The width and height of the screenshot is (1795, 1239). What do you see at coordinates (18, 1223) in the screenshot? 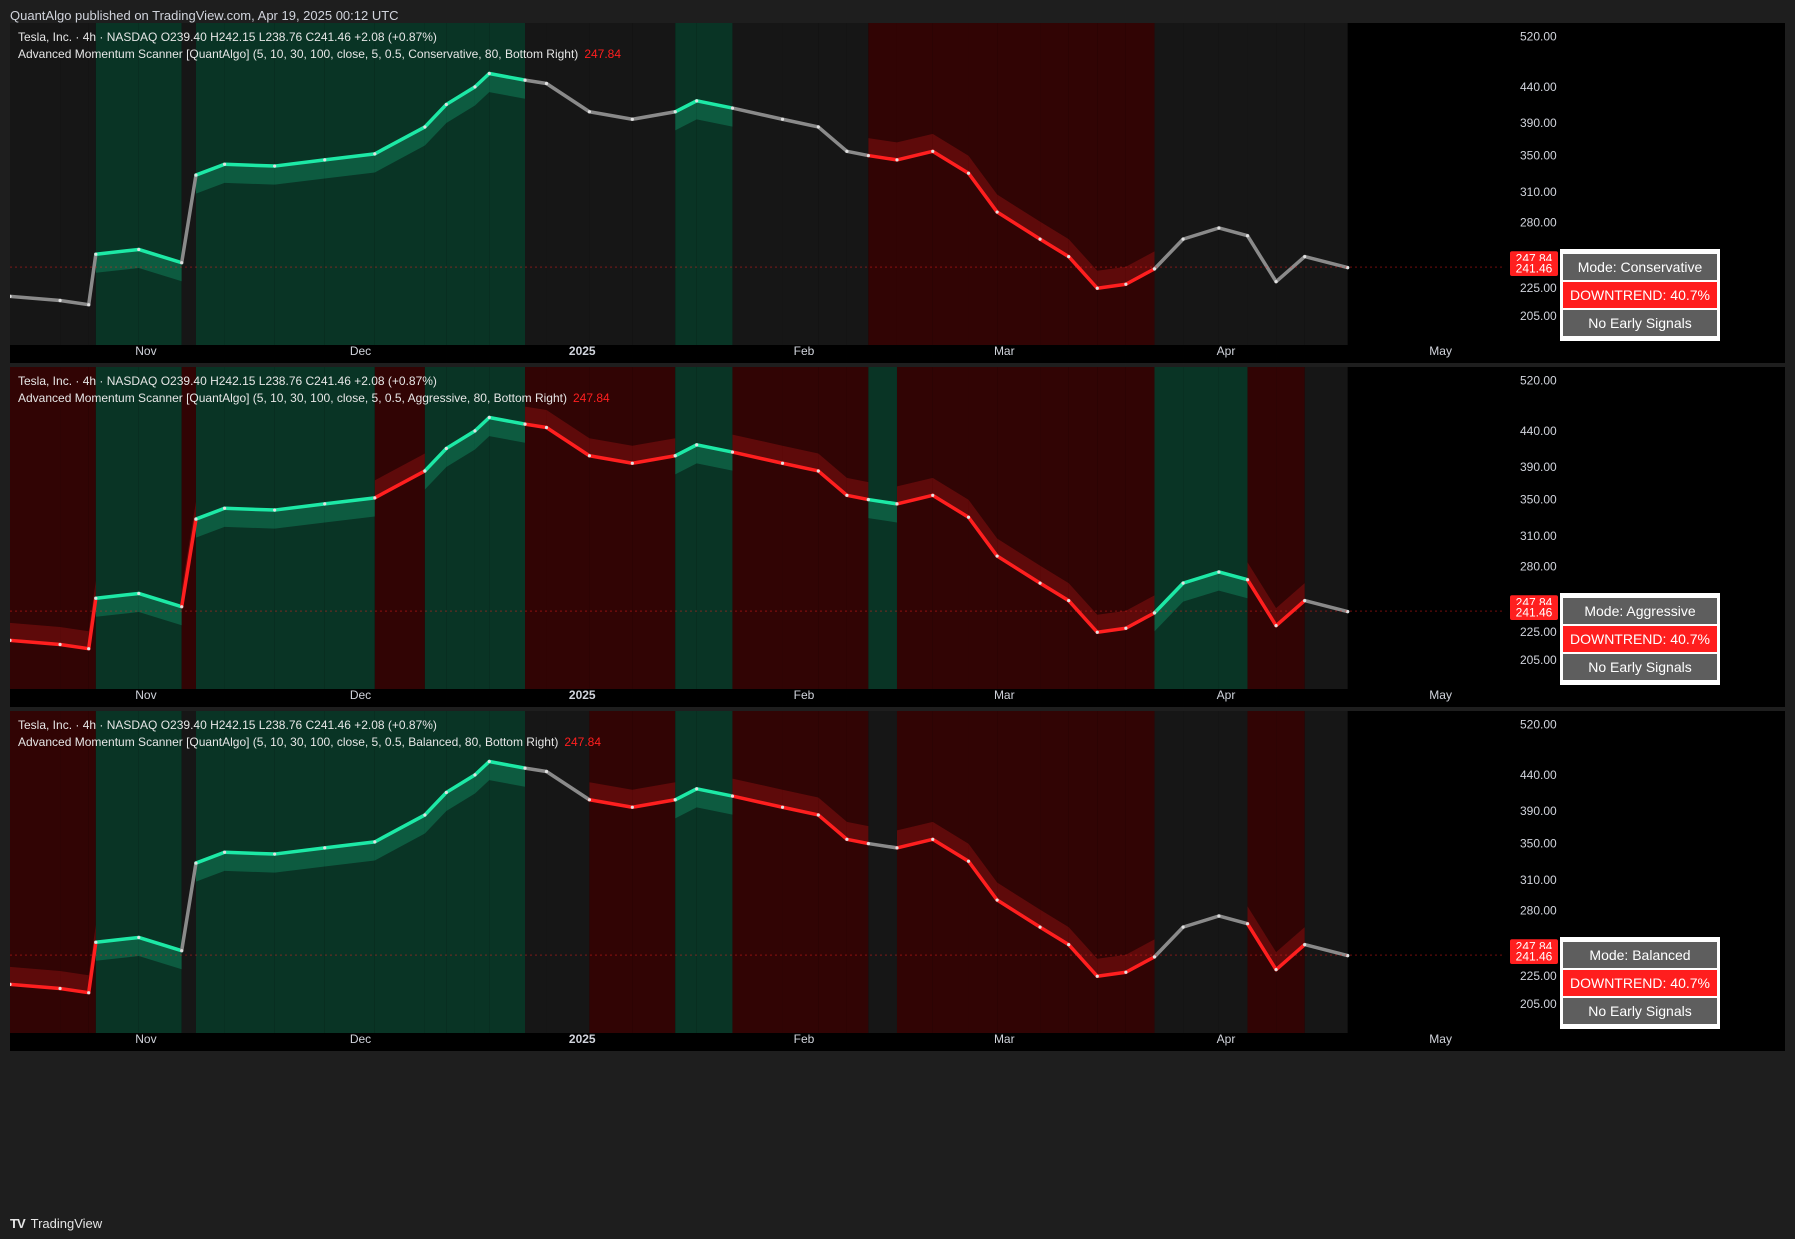
I see `tradingview-logo-icon: TV` at bounding box center [18, 1223].